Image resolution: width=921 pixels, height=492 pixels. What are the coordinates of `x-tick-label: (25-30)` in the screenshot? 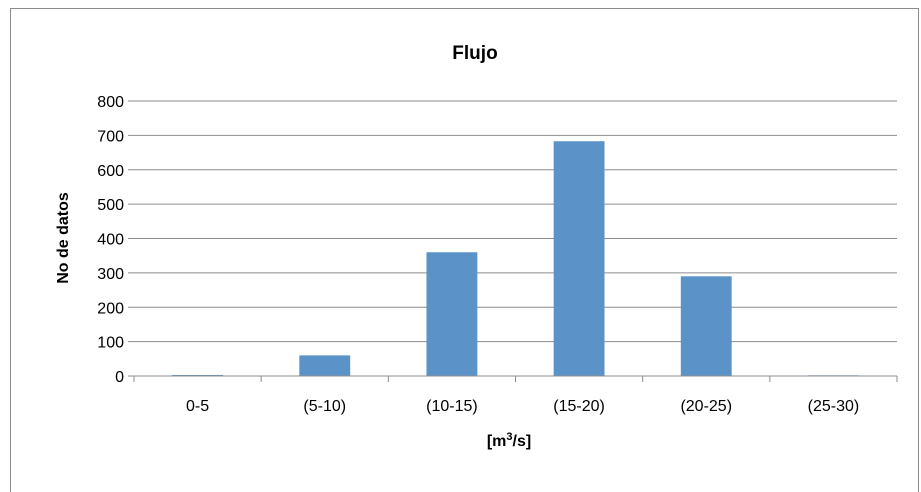 It's located at (834, 406).